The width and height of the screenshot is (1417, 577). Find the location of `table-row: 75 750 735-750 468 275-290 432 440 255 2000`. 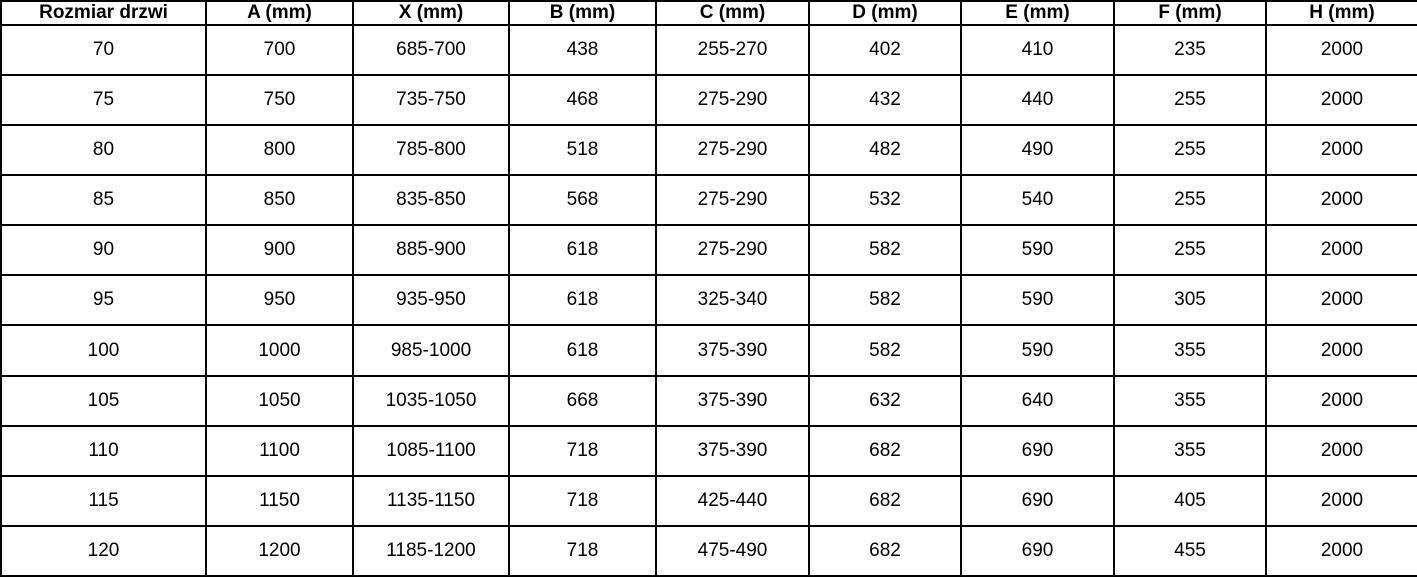

table-row: 75 750 735-750 468 275-290 432 440 255 2000 is located at coordinates (708, 100).